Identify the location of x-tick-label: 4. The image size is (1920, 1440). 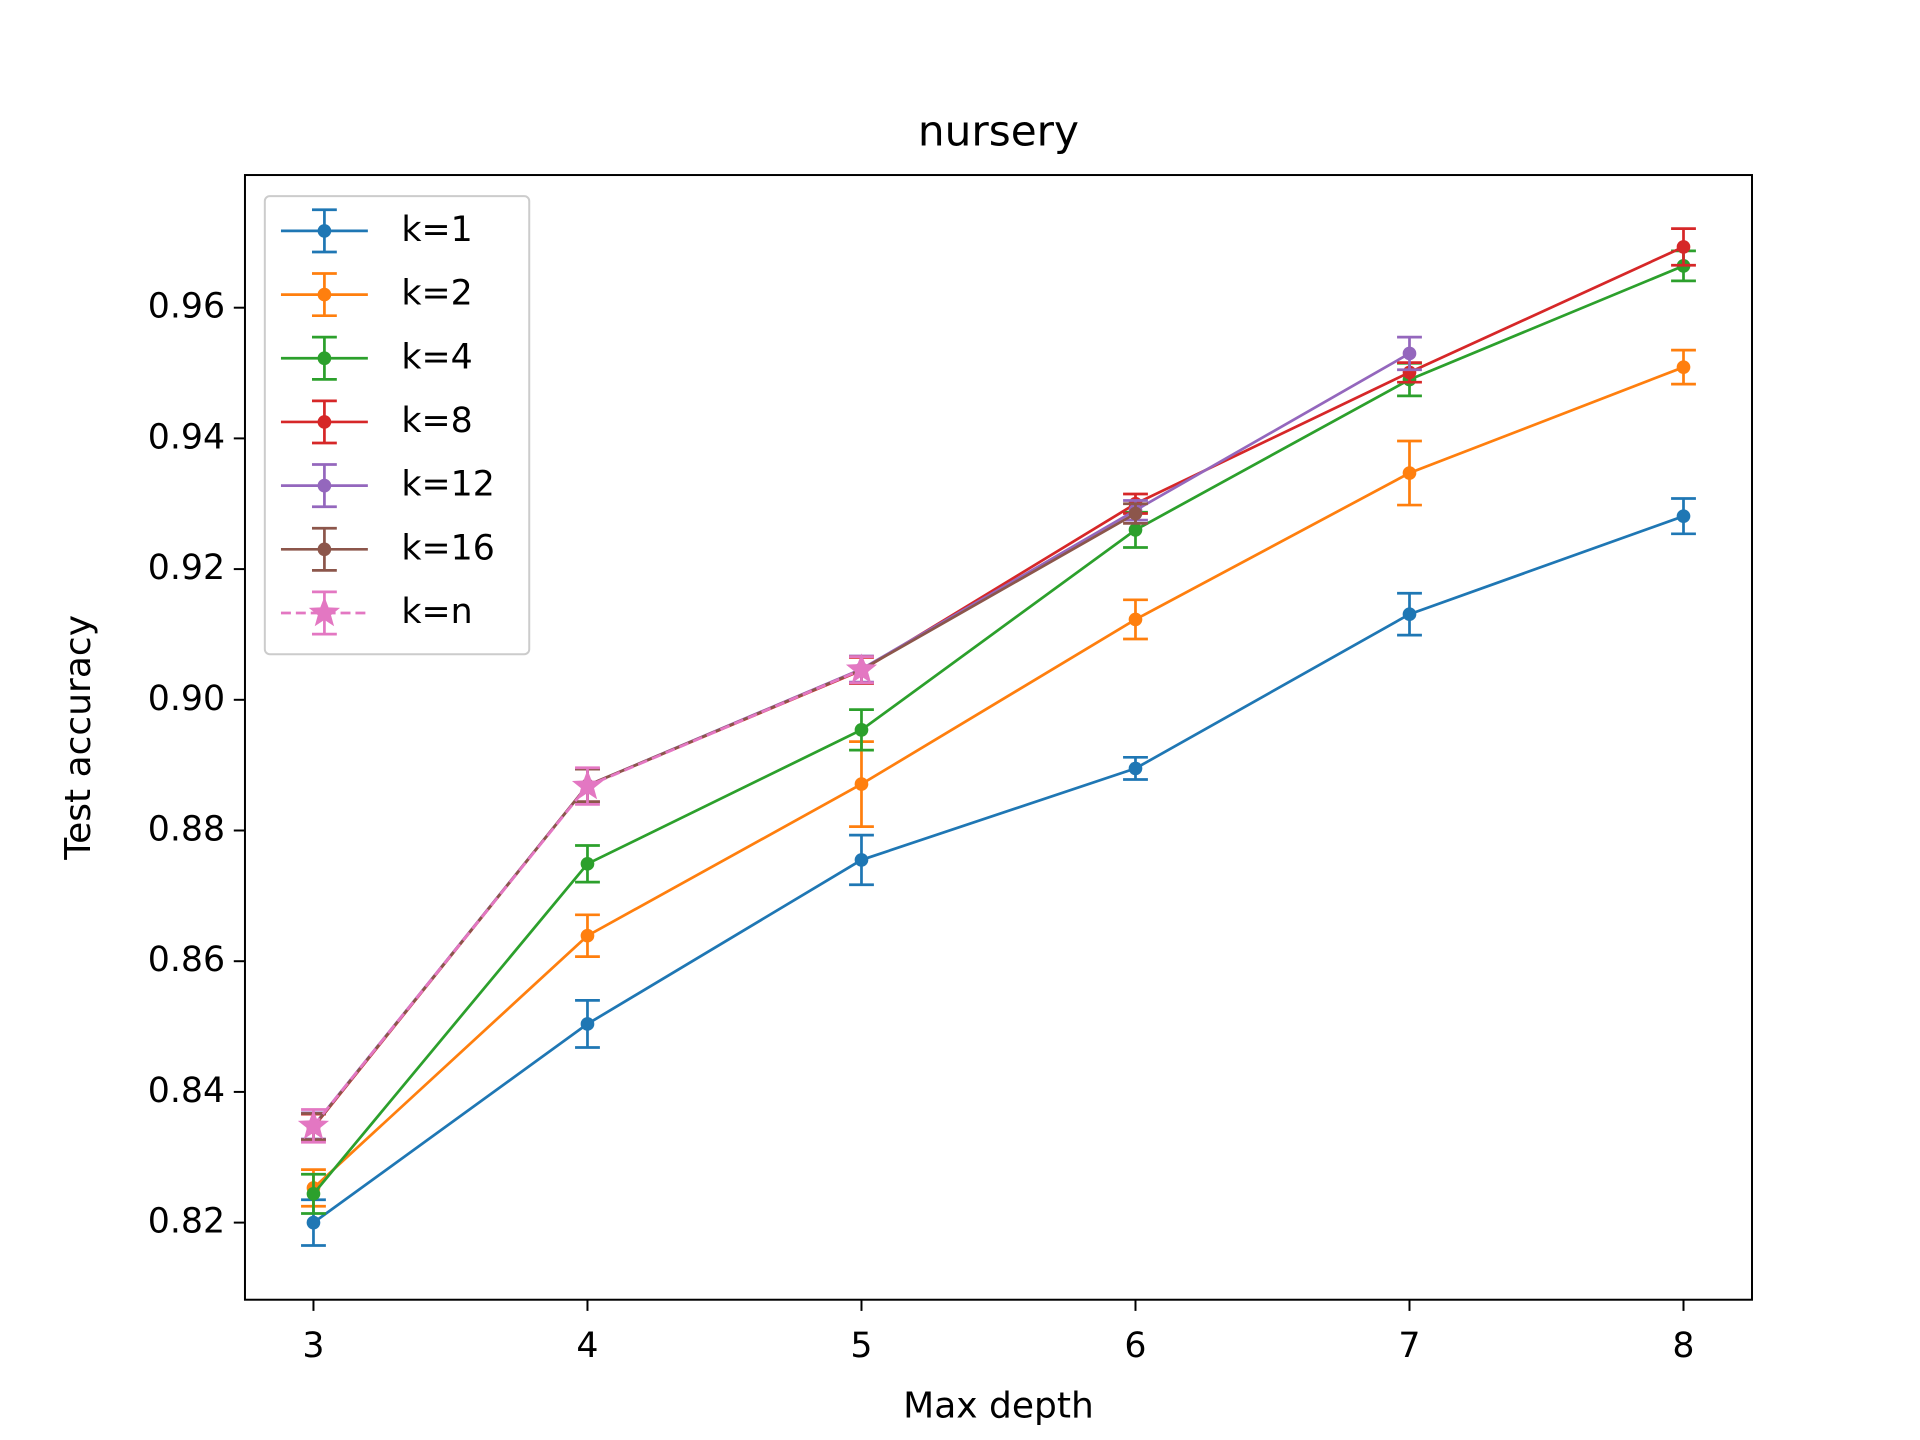
(587, 1346).